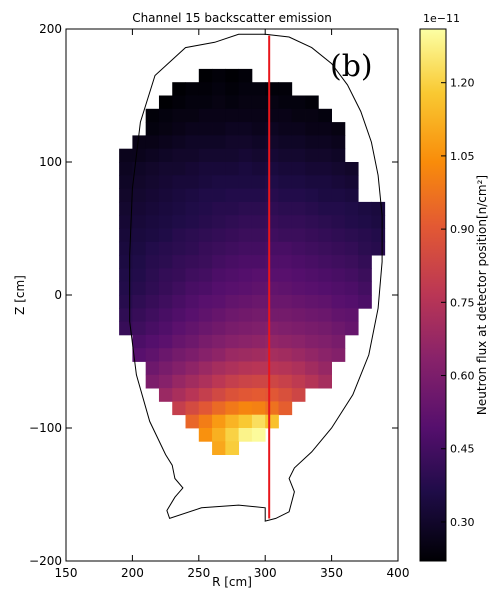 This screenshot has height=592, width=492. Describe the element at coordinates (433, 295) in the screenshot. I see `colorbar` at that location.